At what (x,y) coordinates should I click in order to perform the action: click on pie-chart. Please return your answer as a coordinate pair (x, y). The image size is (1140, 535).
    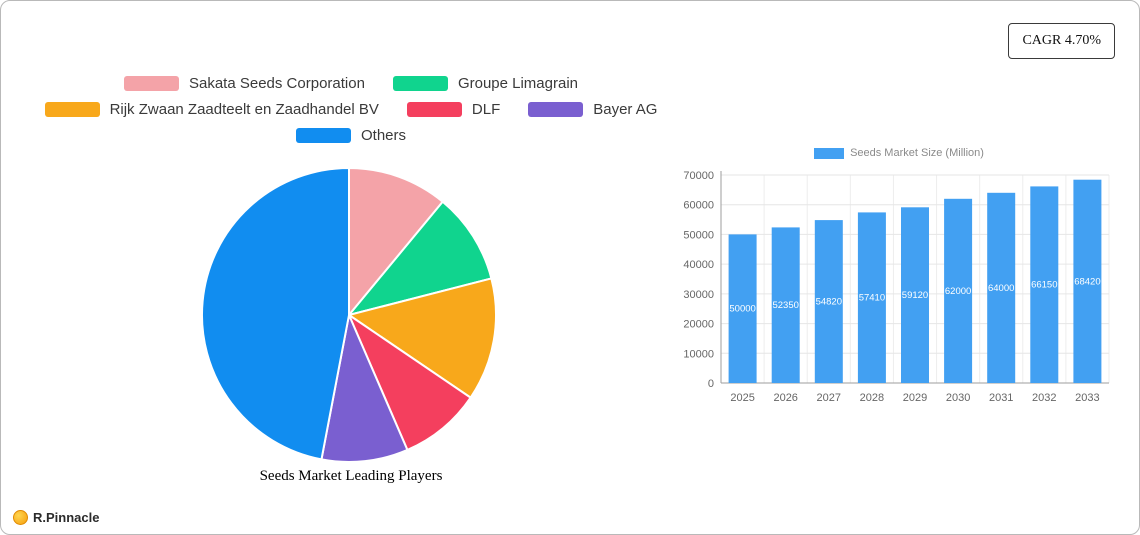
    Looking at the image, I should click on (349, 315).